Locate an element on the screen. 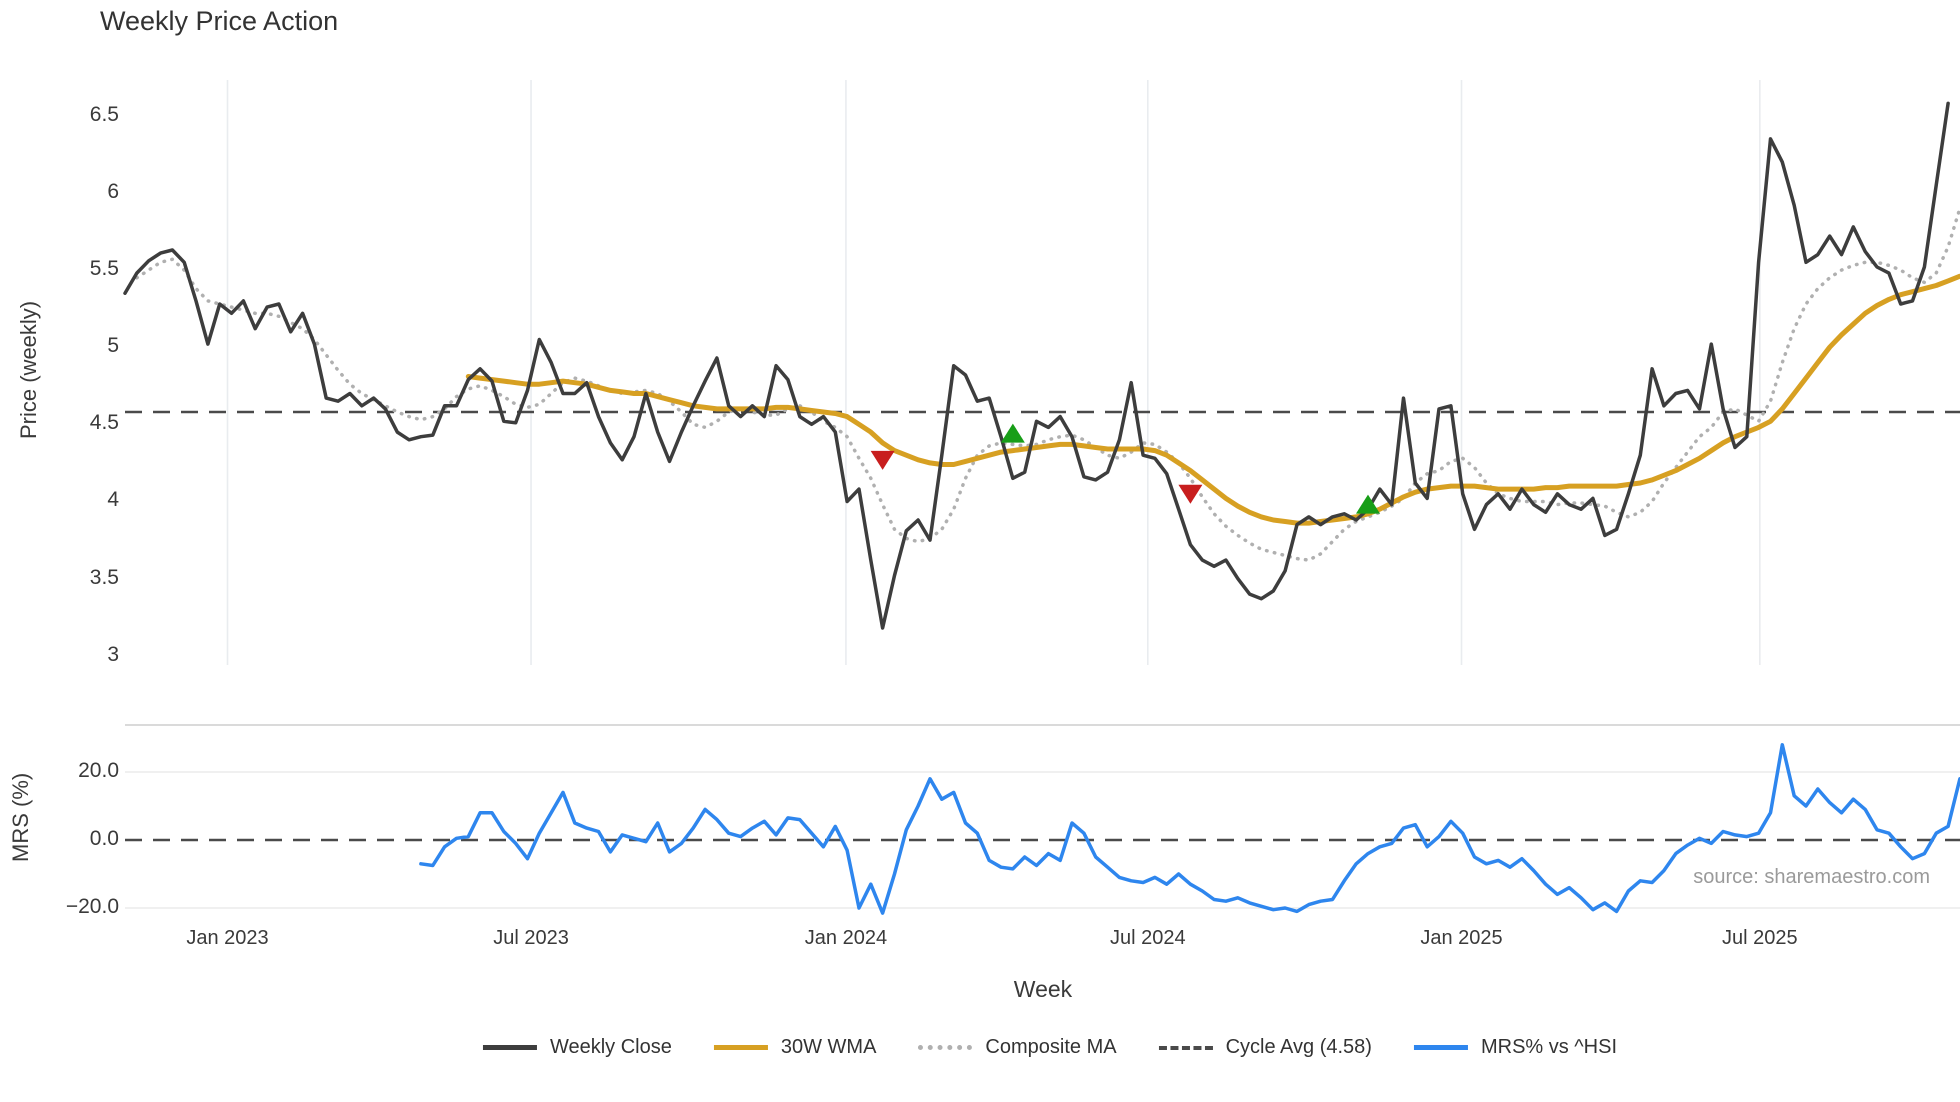  legend-label: 30W WMA is located at coordinates (828, 1047).